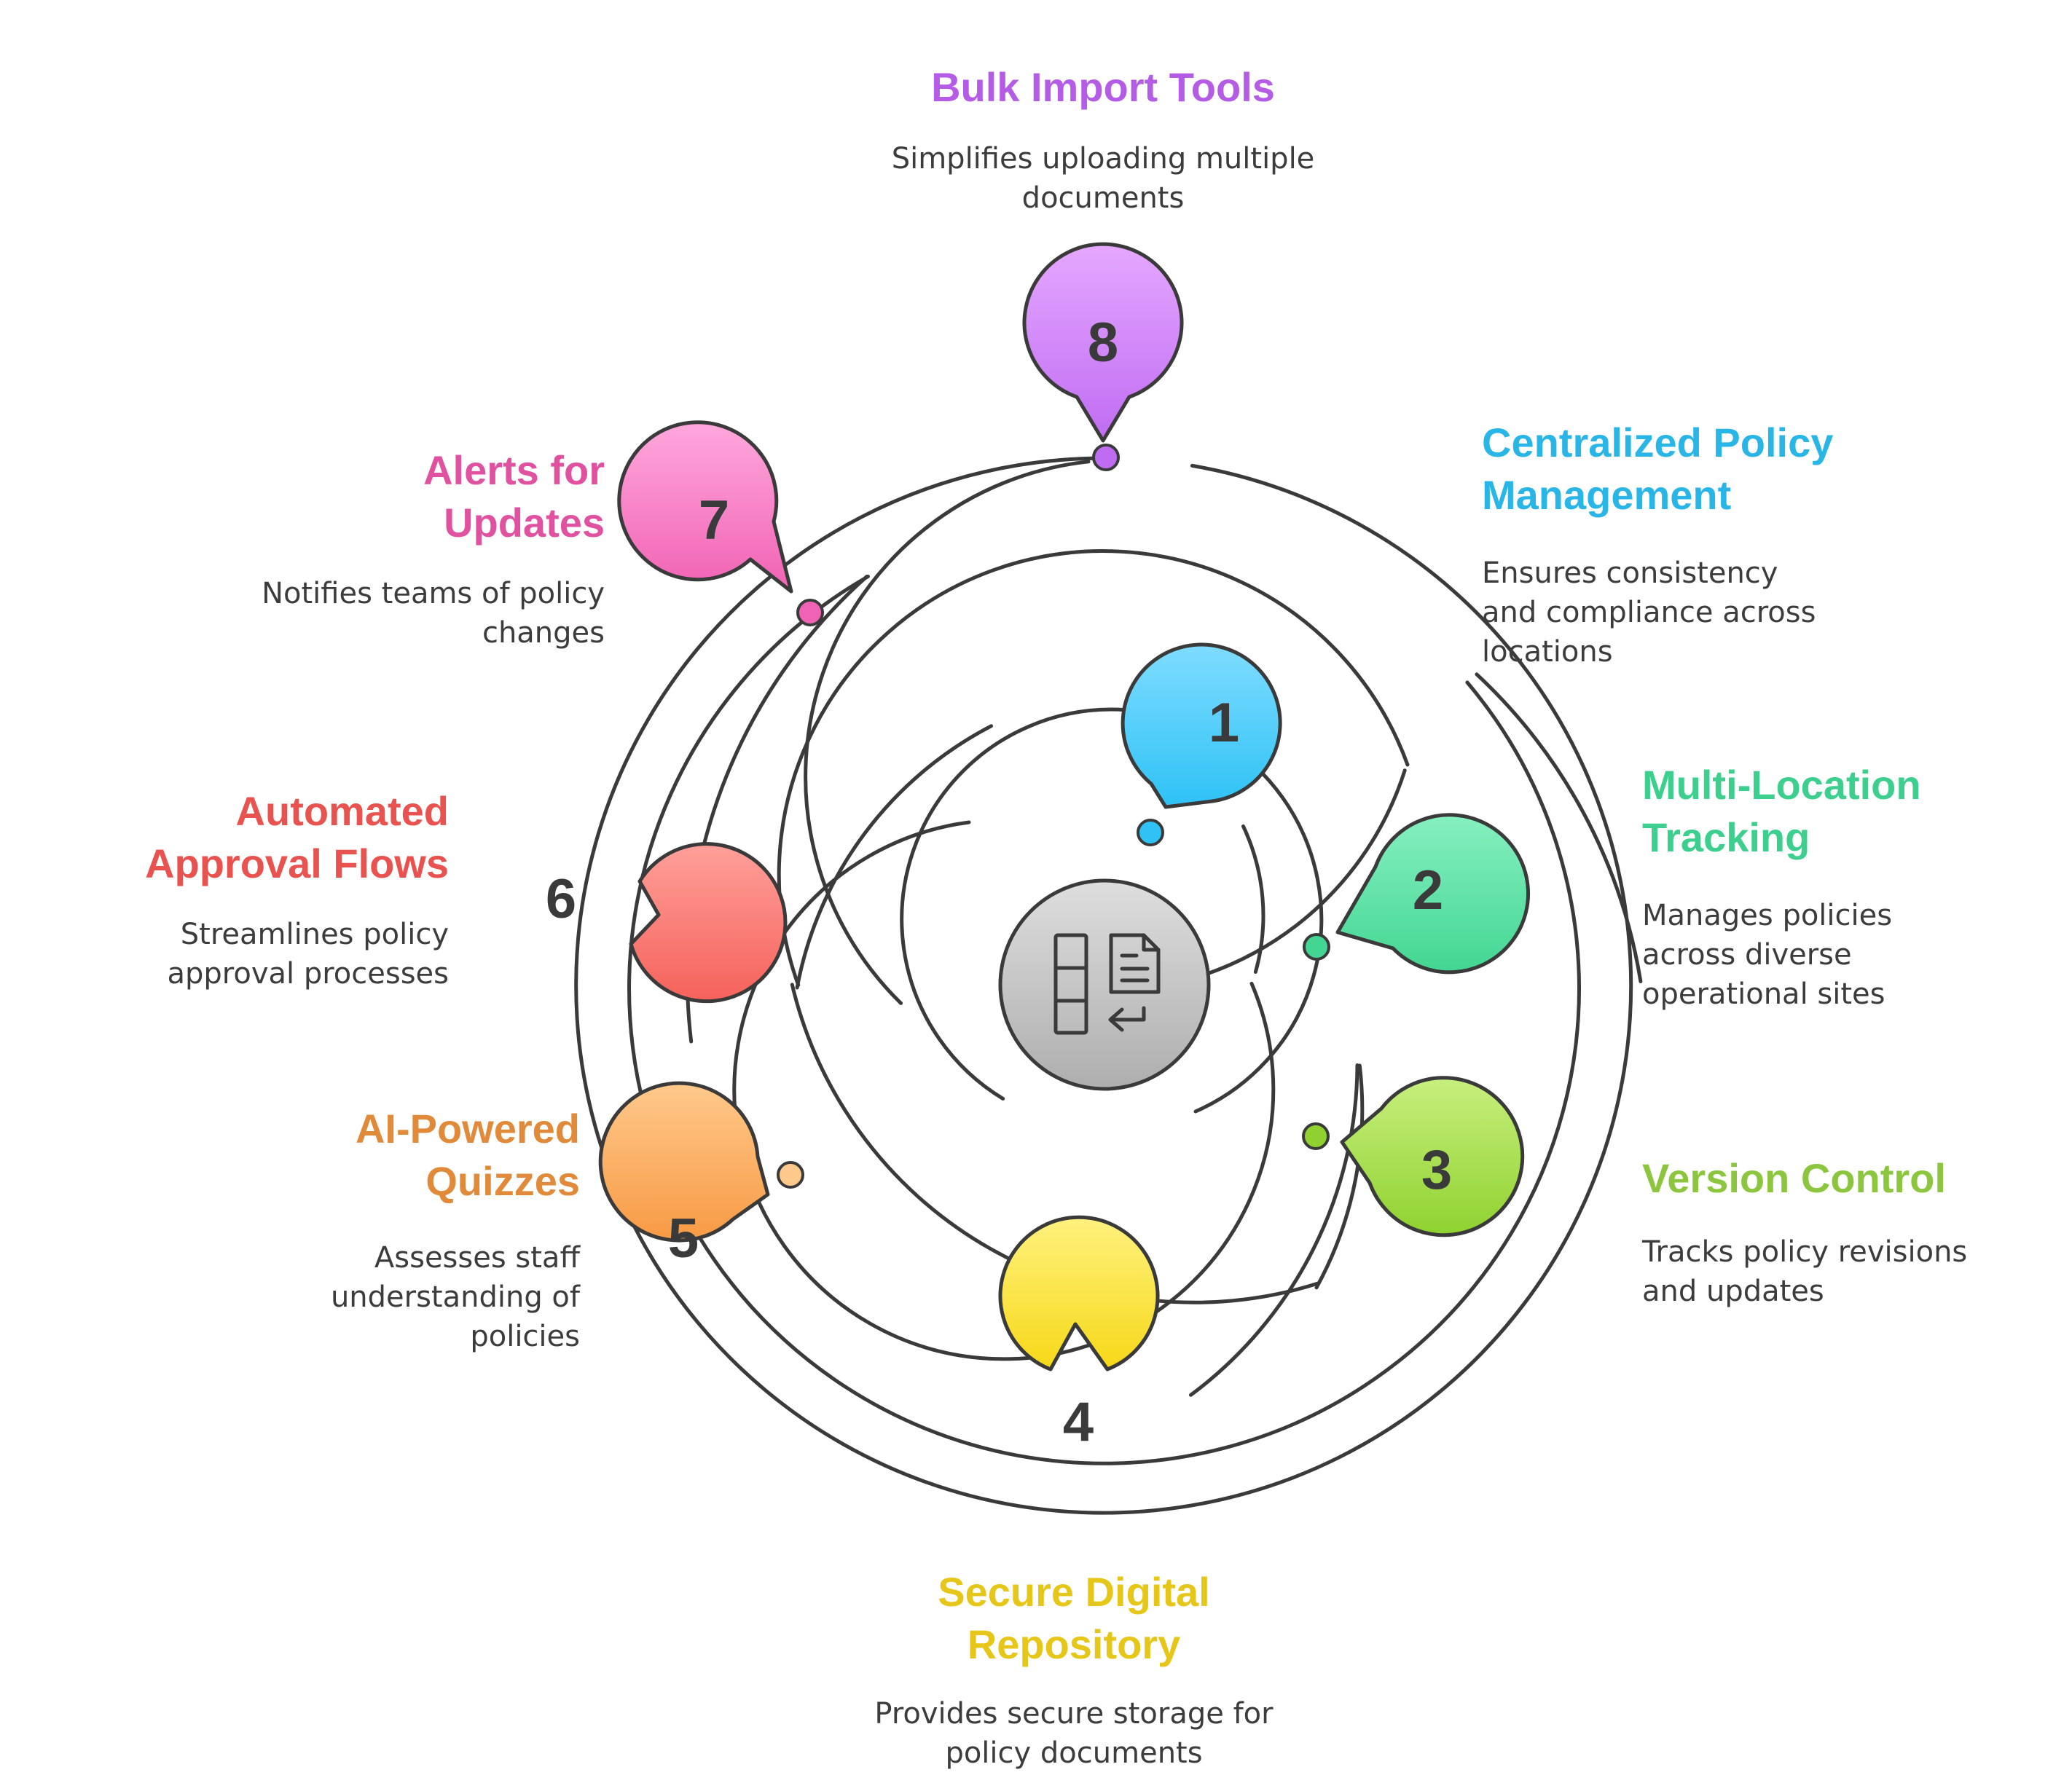  What do you see at coordinates (1055, 1143) in the screenshot?
I see `orbit-ring-3b` at bounding box center [1055, 1143].